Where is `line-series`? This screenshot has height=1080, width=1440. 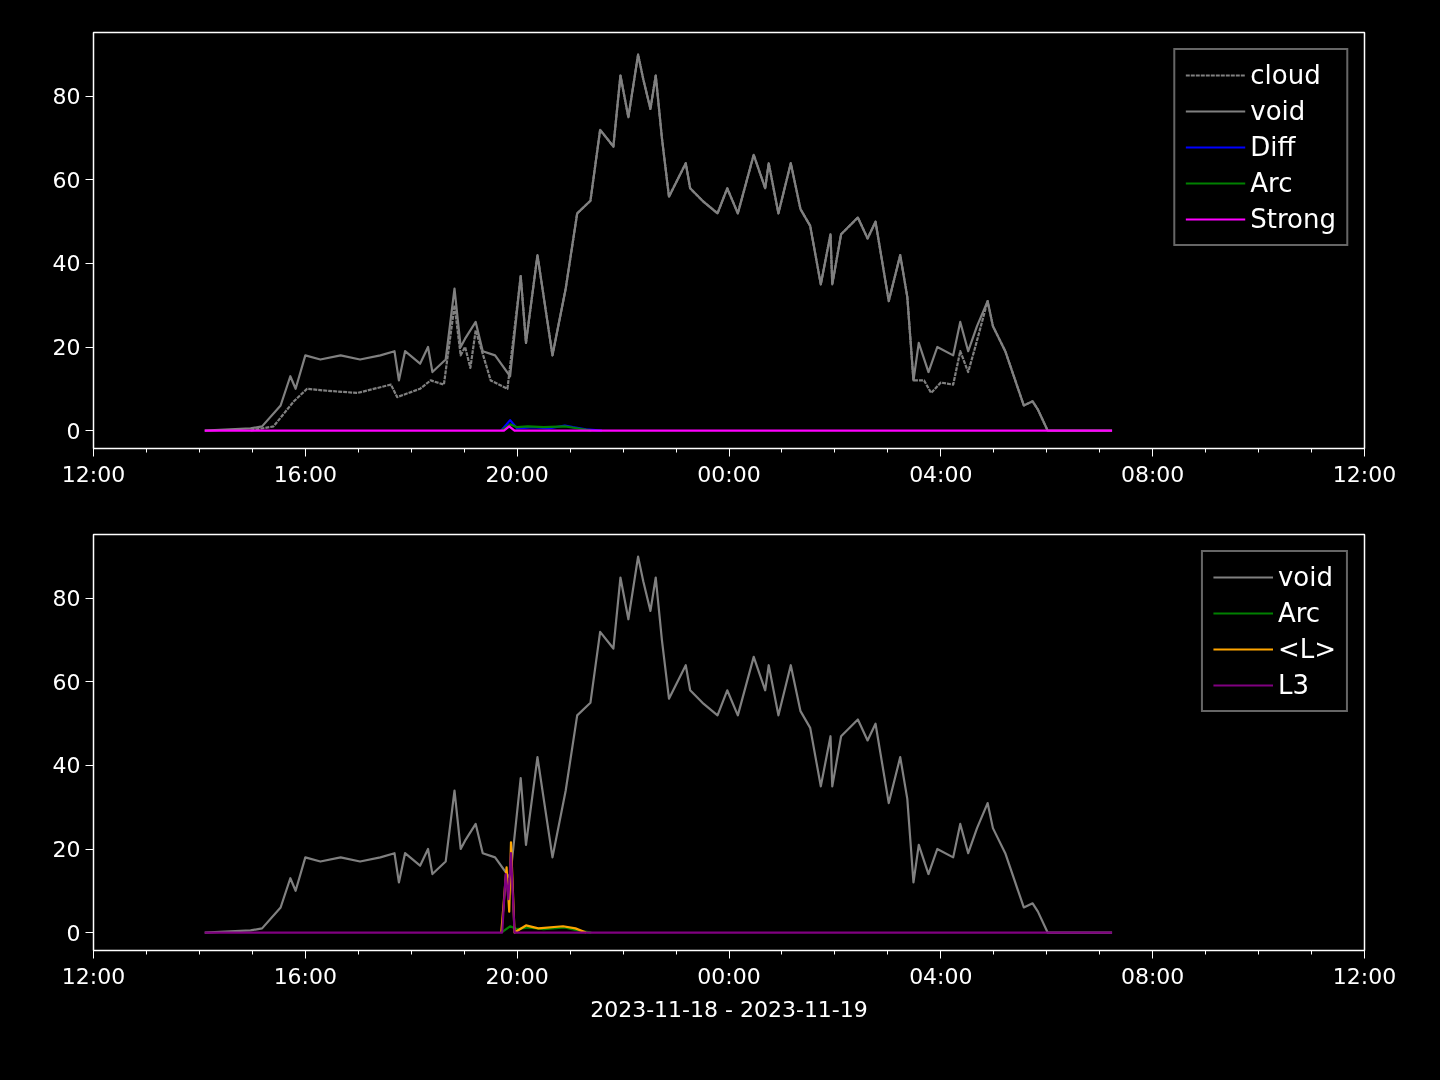 line-series is located at coordinates (658, 893).